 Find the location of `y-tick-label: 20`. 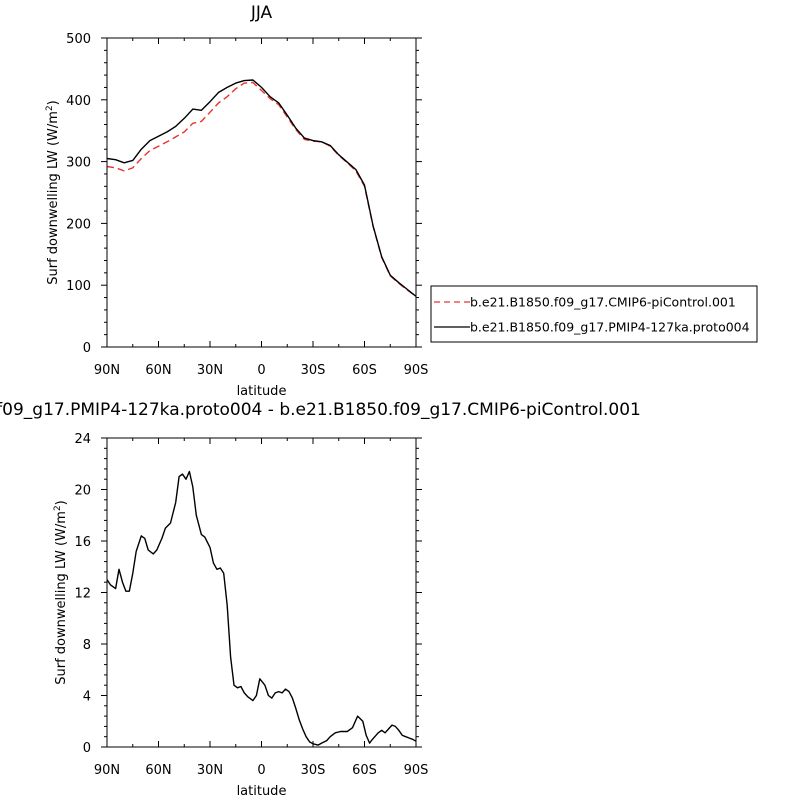

y-tick-label: 20 is located at coordinates (82, 491).